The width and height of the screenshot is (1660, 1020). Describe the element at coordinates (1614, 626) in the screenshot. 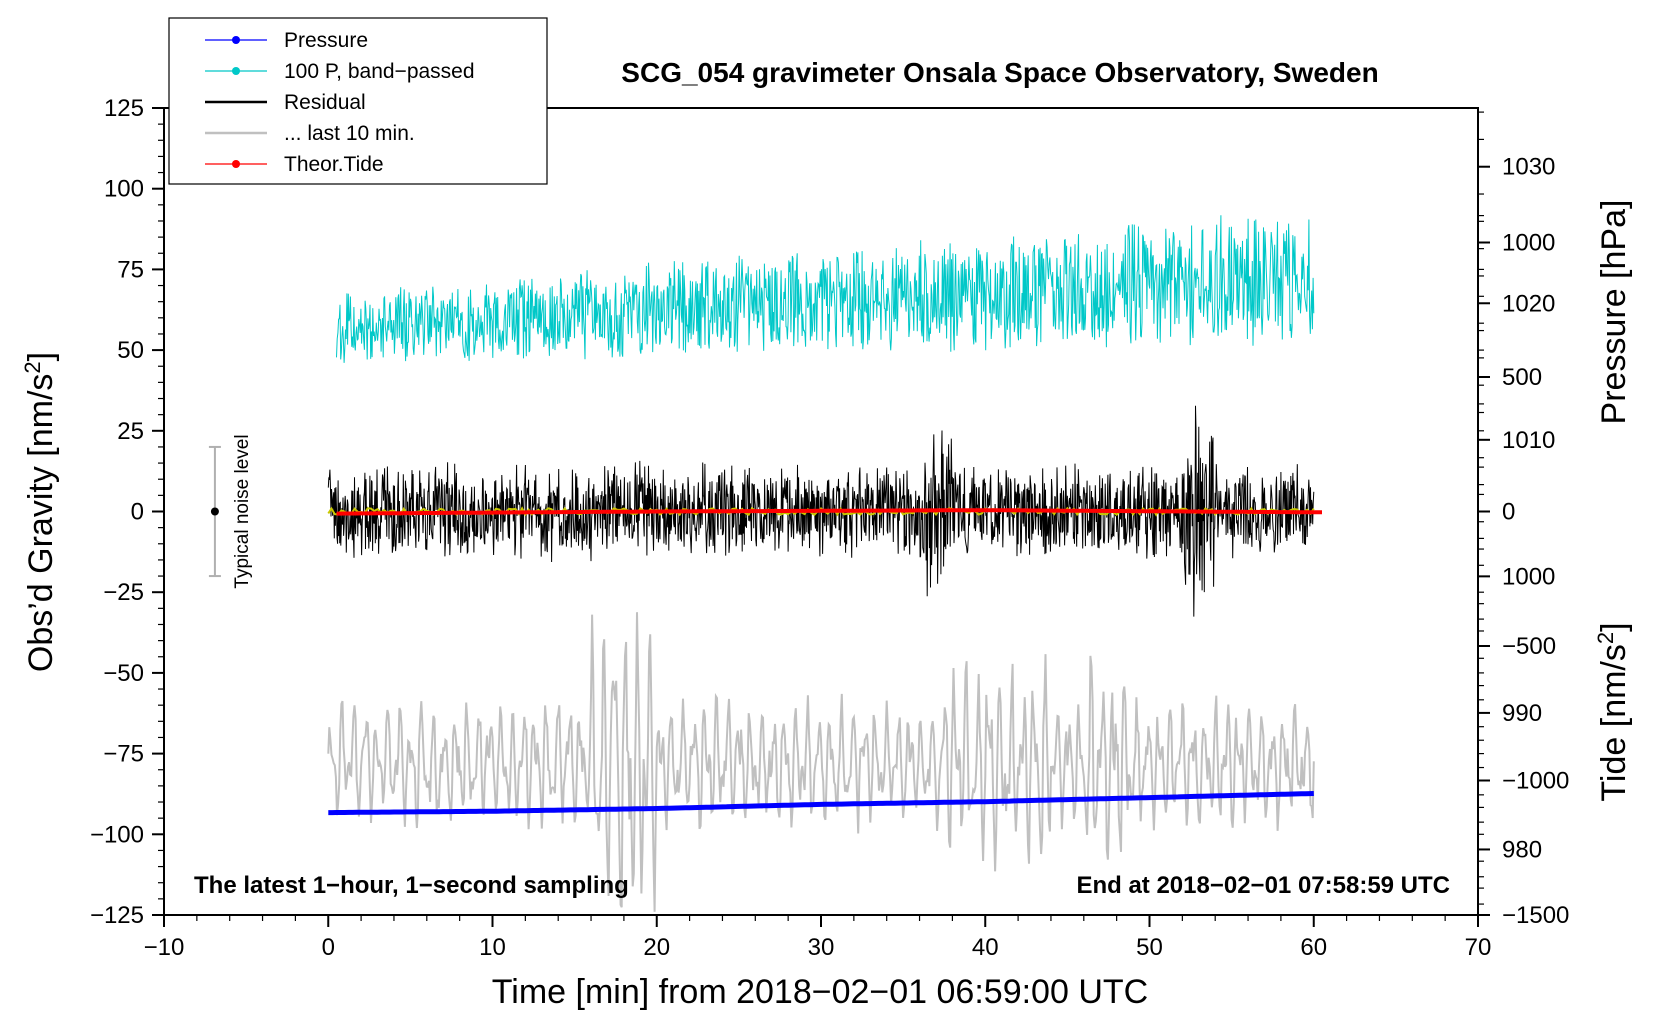

I see `y-axis-title-tide-close: ]` at that location.